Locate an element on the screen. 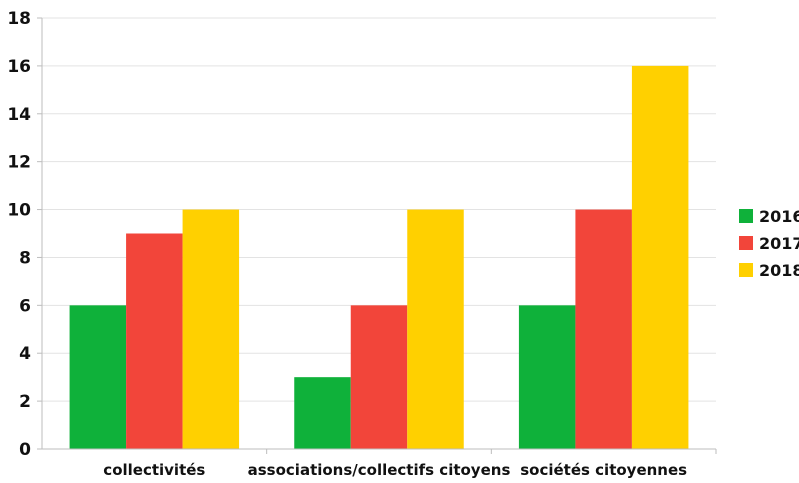 This screenshot has height=483, width=799. legend: 2016 2017 2018 is located at coordinates (769, 243).